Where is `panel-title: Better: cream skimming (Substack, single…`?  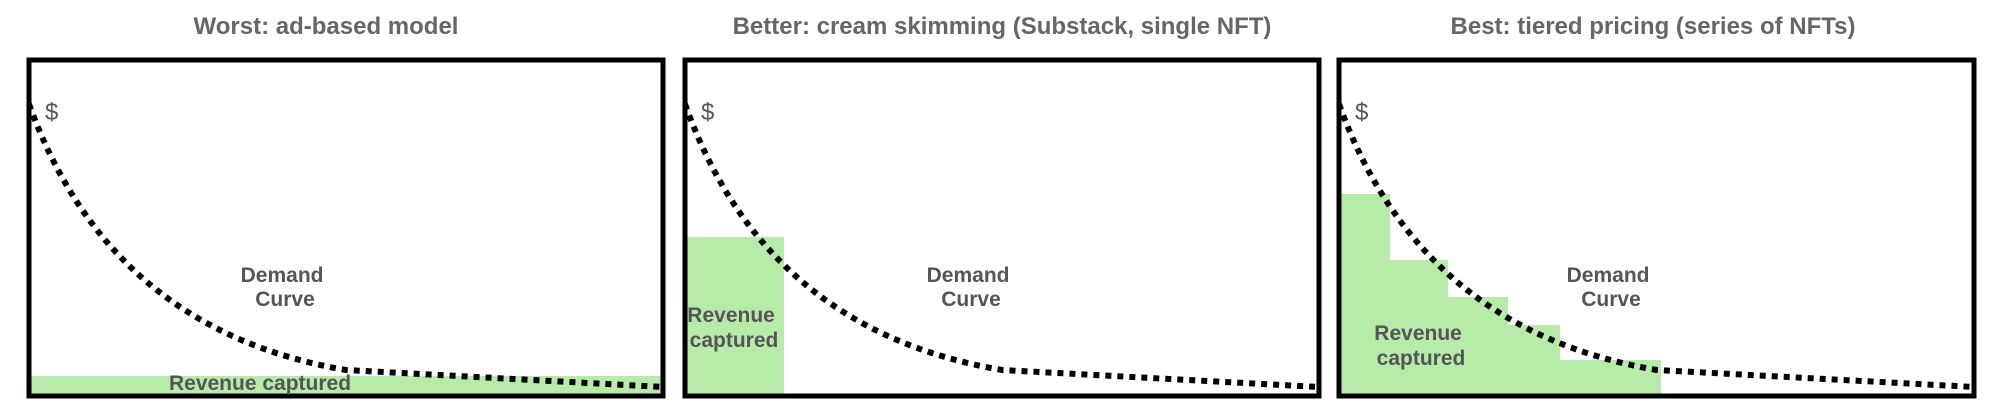
panel-title: Better: cream skimming (Substack, single… is located at coordinates (1002, 26).